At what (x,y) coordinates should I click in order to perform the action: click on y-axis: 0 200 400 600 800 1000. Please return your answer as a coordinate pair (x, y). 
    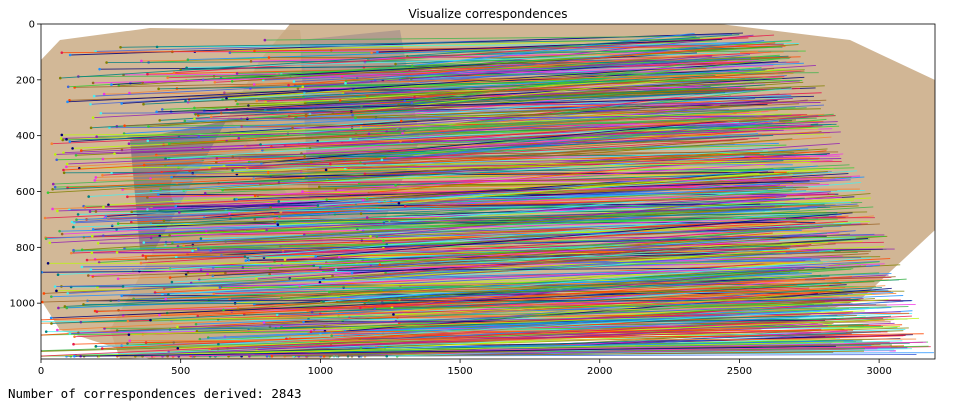
    Looking at the image, I should click on (25, 165).